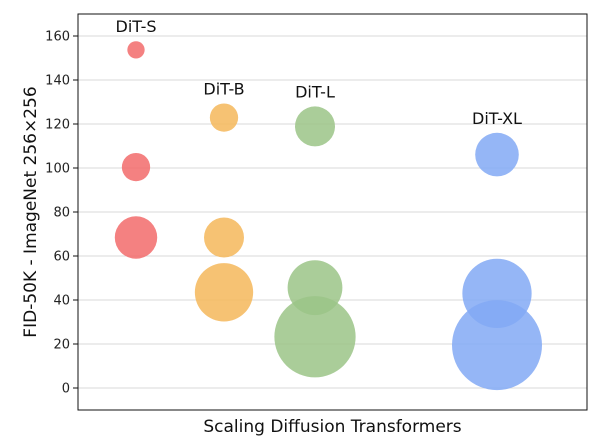  I want to click on y-tick-label-80: 80, so click(61, 213).